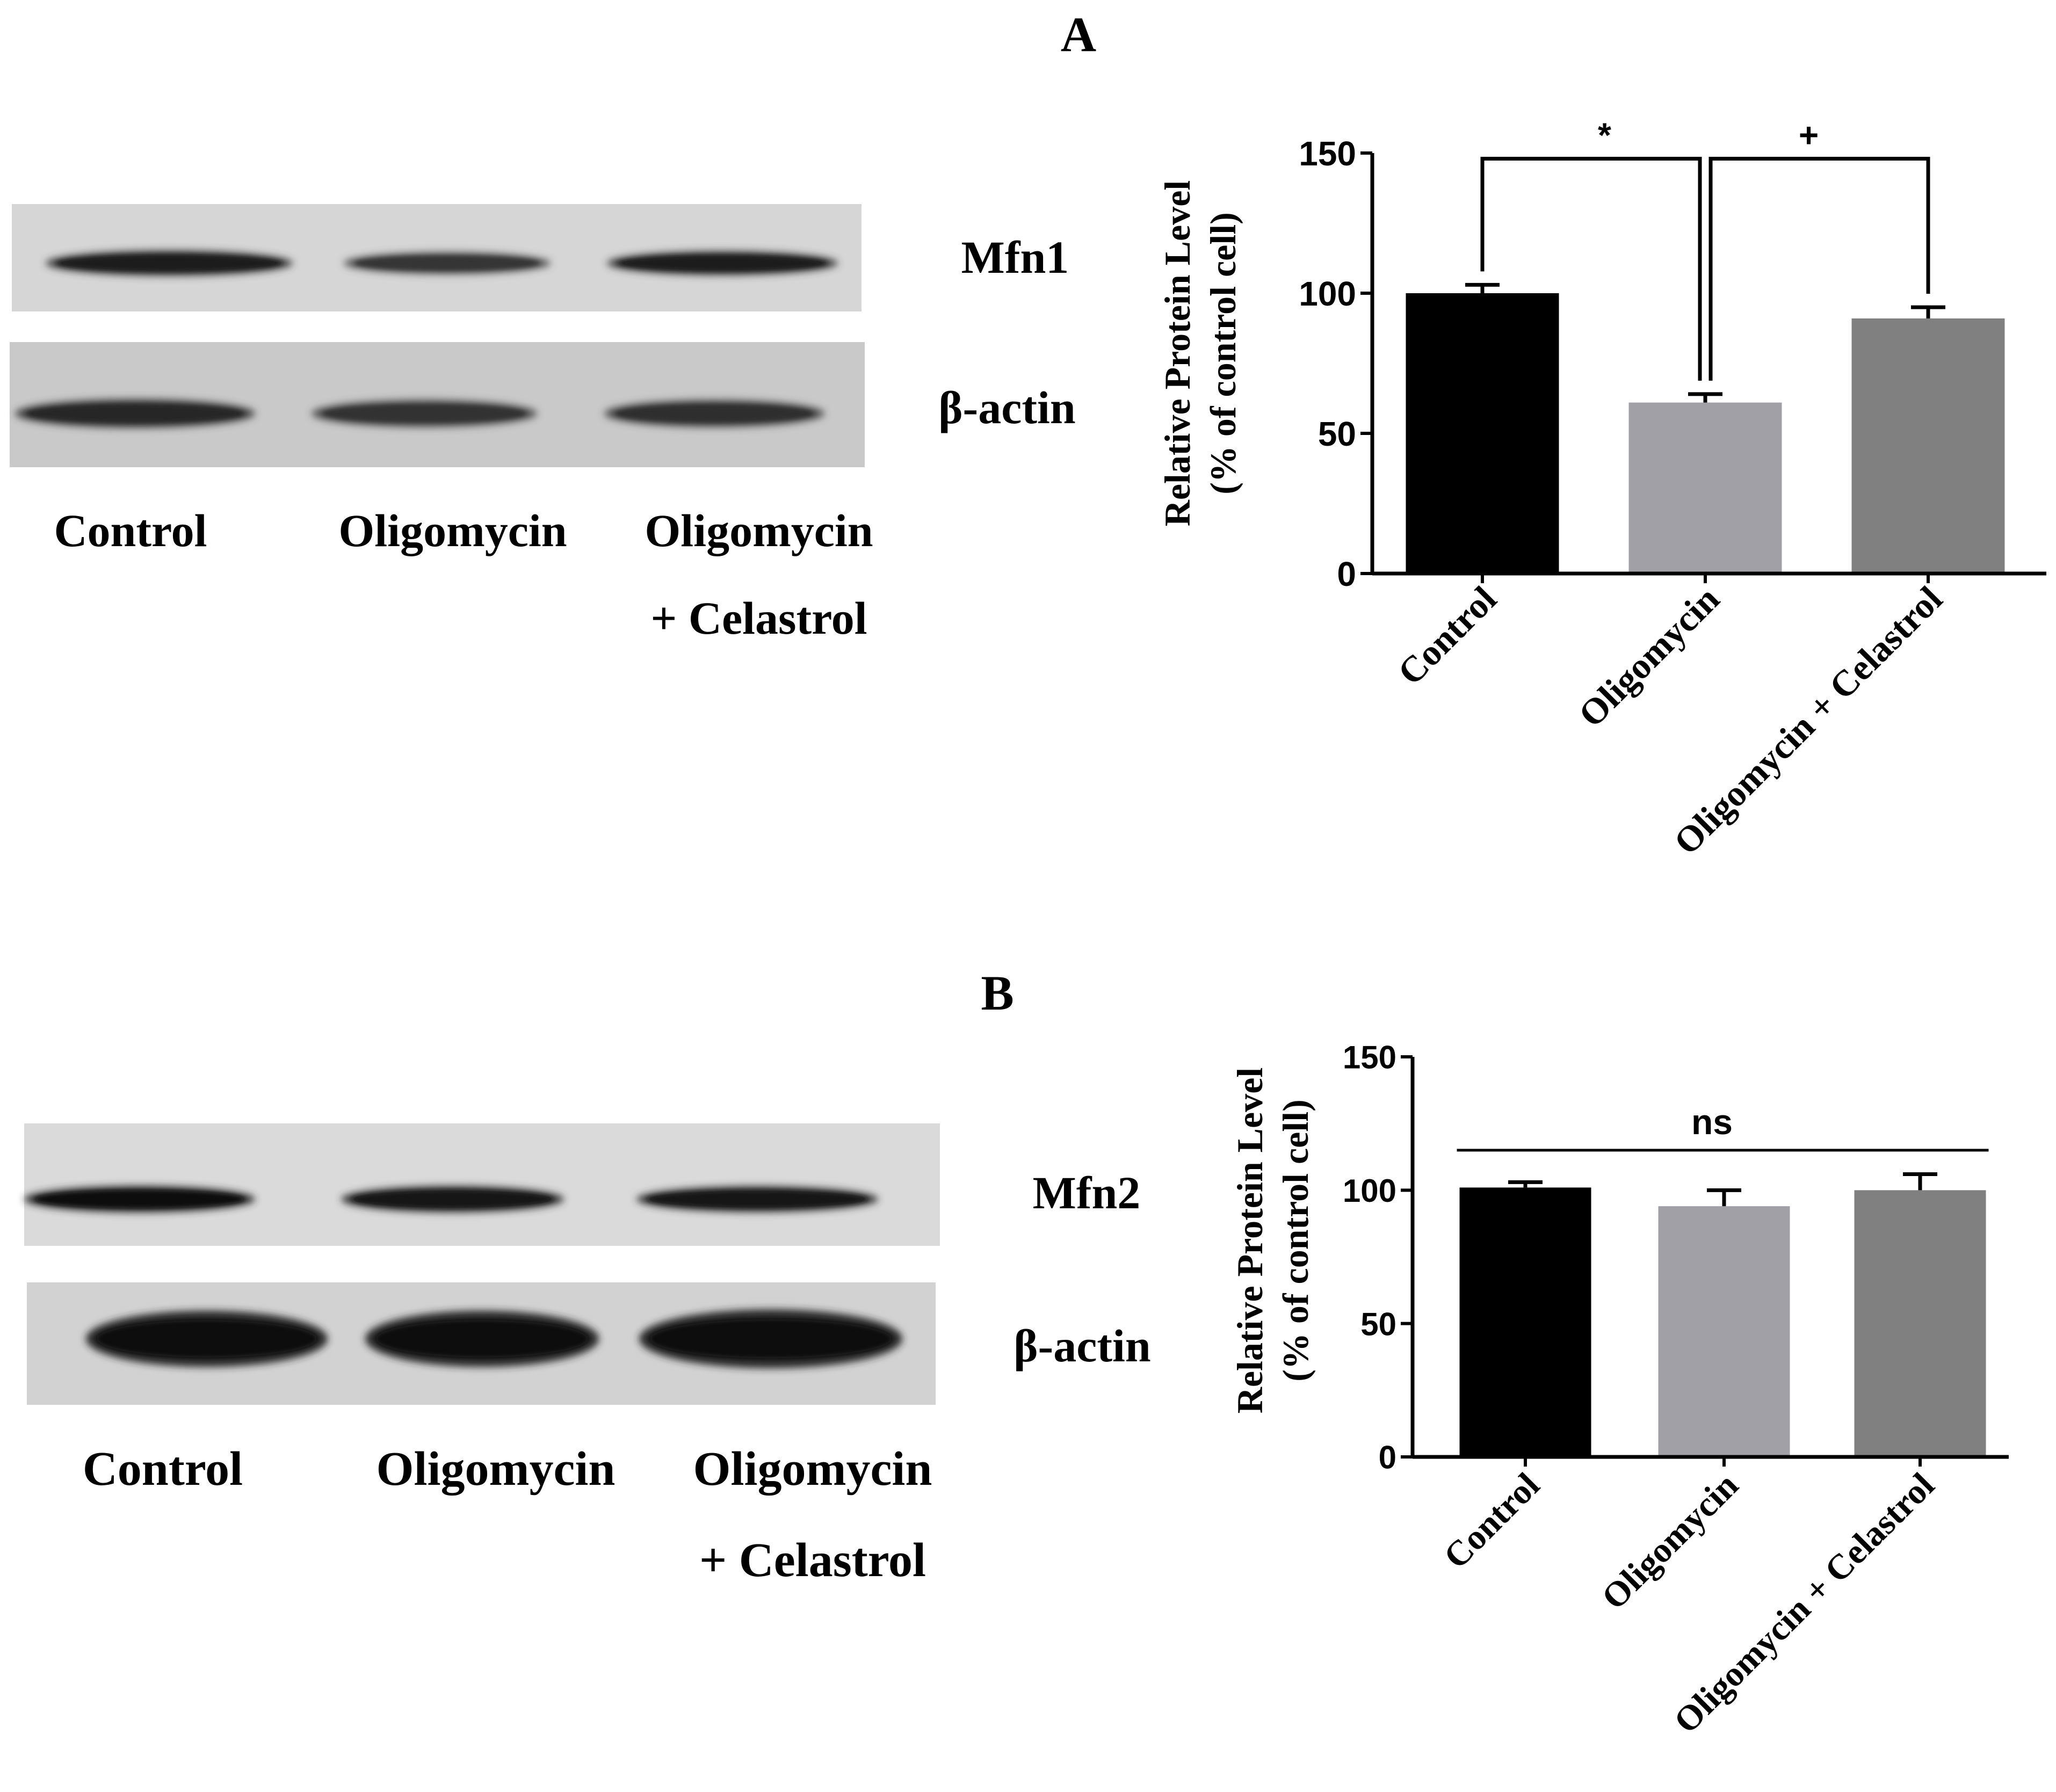 The height and width of the screenshot is (1792, 2056). I want to click on blot-b-lane-1-label: Control, so click(163, 1469).